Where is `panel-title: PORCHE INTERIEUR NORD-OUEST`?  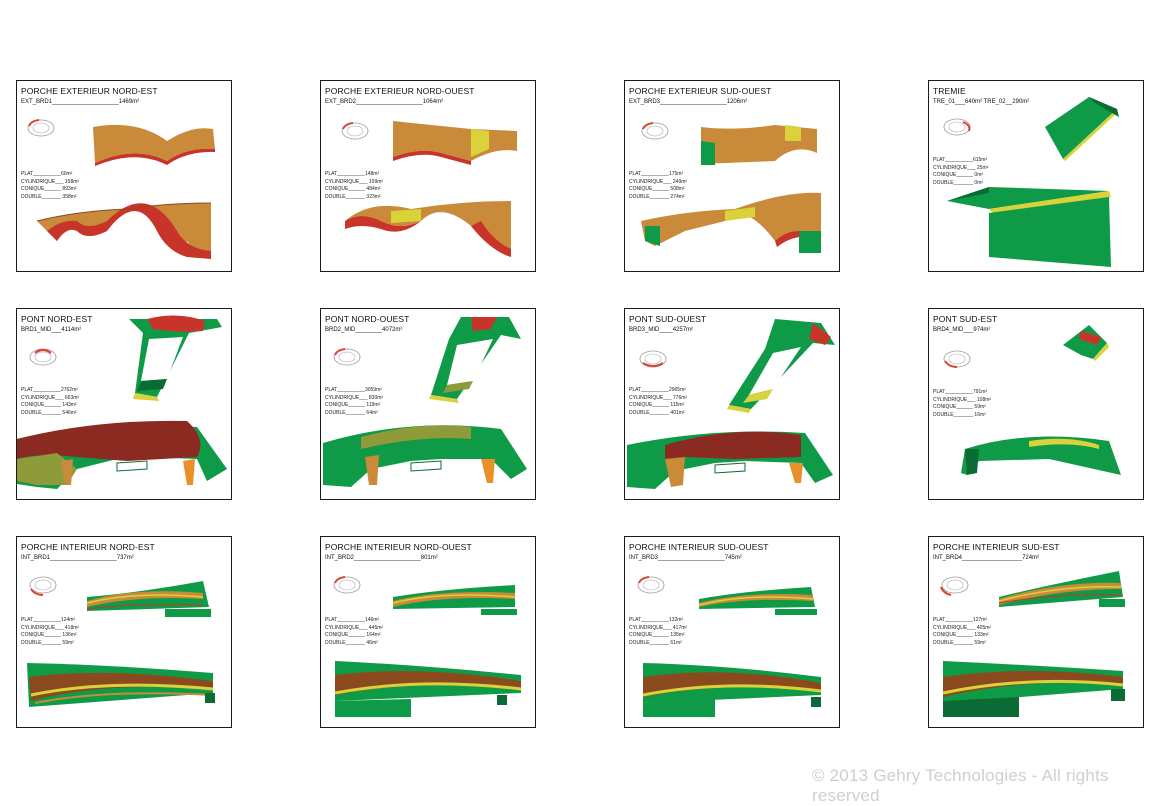 panel-title: PORCHE INTERIEUR NORD-OUEST is located at coordinates (398, 547).